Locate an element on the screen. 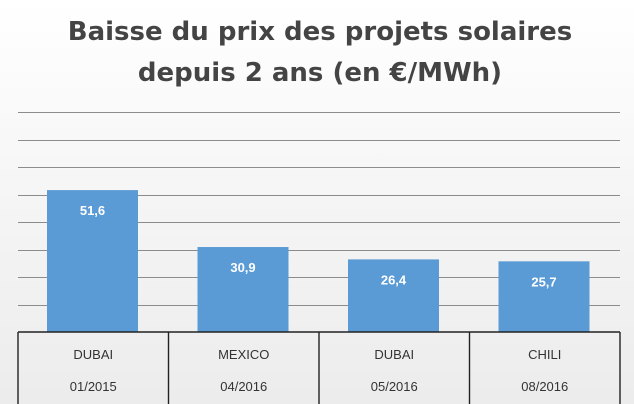 Image resolution: width=634 pixels, height=404 pixels. x-tick-date-label: 04/2016 is located at coordinates (243, 386).